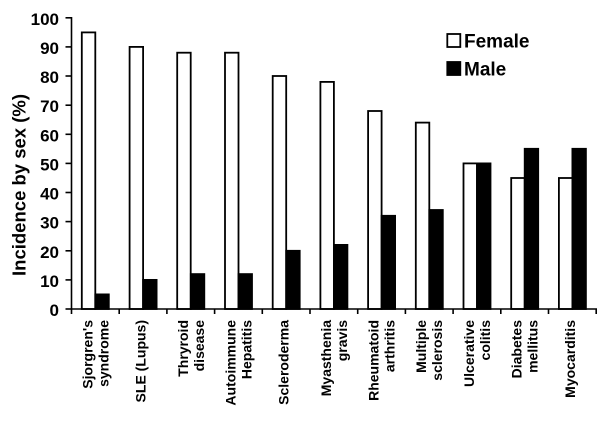 Image resolution: width=600 pixels, height=425 pixels. What do you see at coordinates (485, 70) in the screenshot?
I see `svg-text: Male` at bounding box center [485, 70].